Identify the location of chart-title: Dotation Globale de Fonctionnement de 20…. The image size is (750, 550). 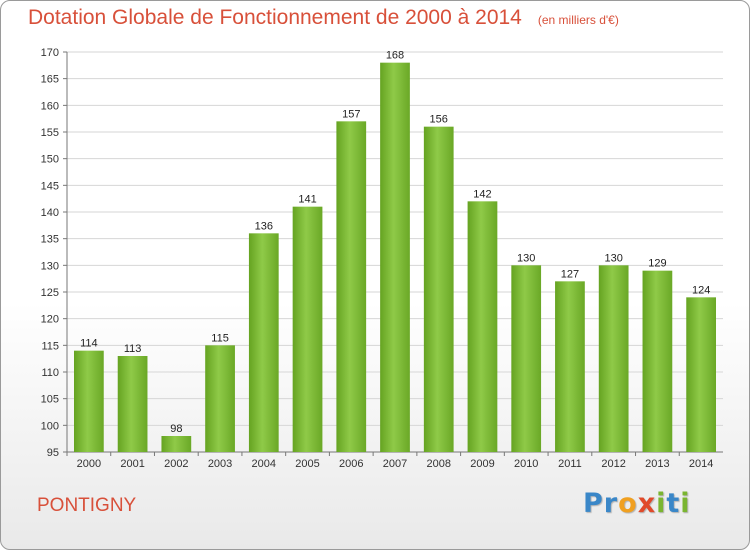
(275, 17).